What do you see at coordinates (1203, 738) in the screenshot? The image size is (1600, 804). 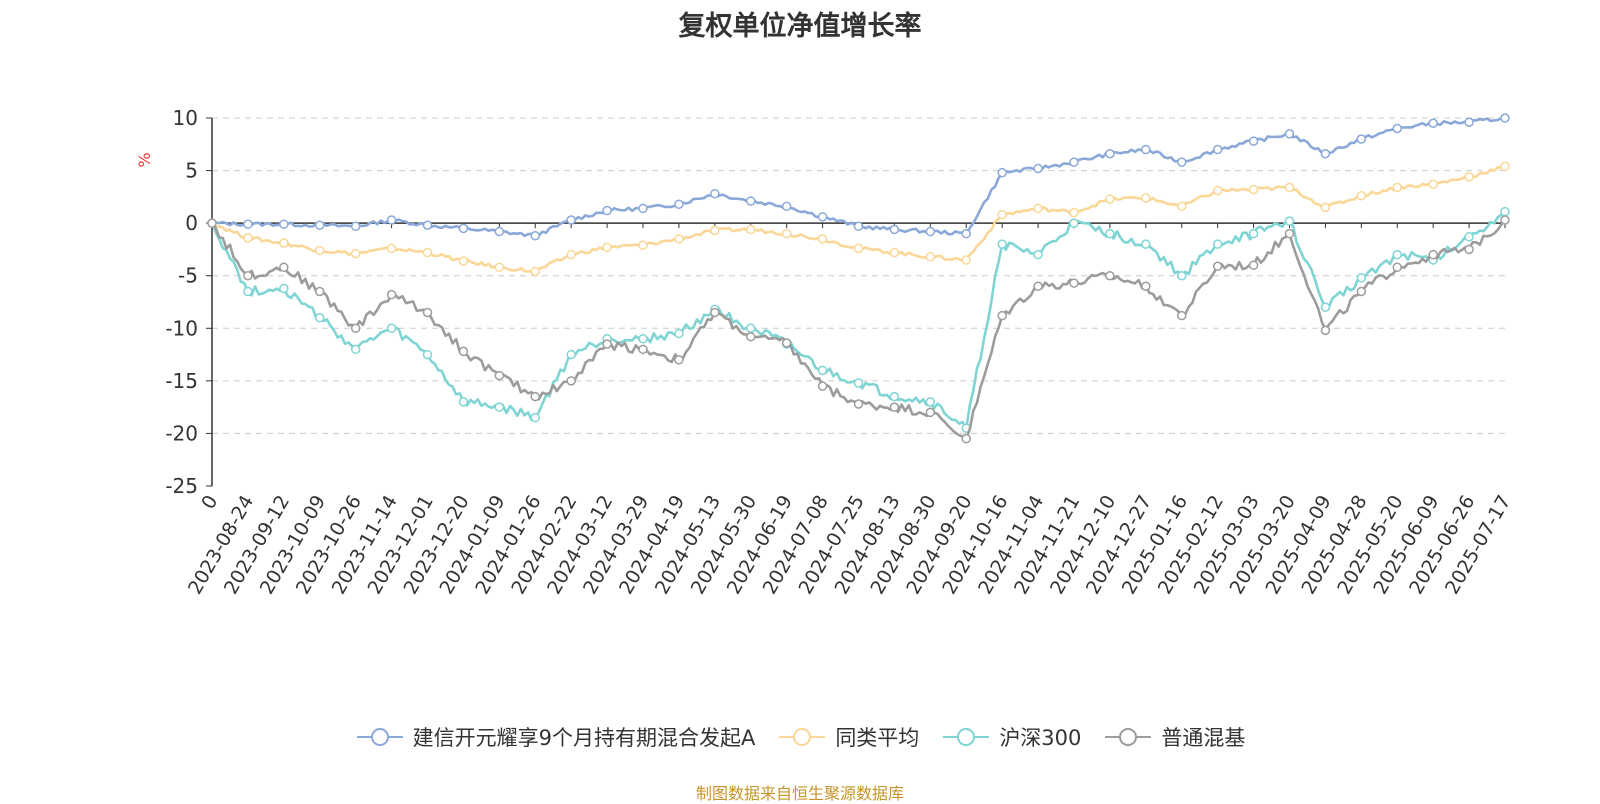 I see `legend-label: 普通混基` at bounding box center [1203, 738].